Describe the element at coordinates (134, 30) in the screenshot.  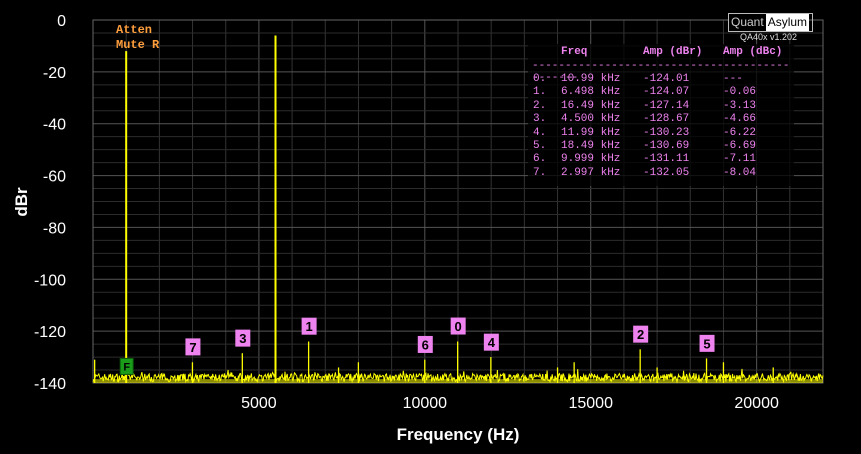
I see `status-atten: Atten` at that location.